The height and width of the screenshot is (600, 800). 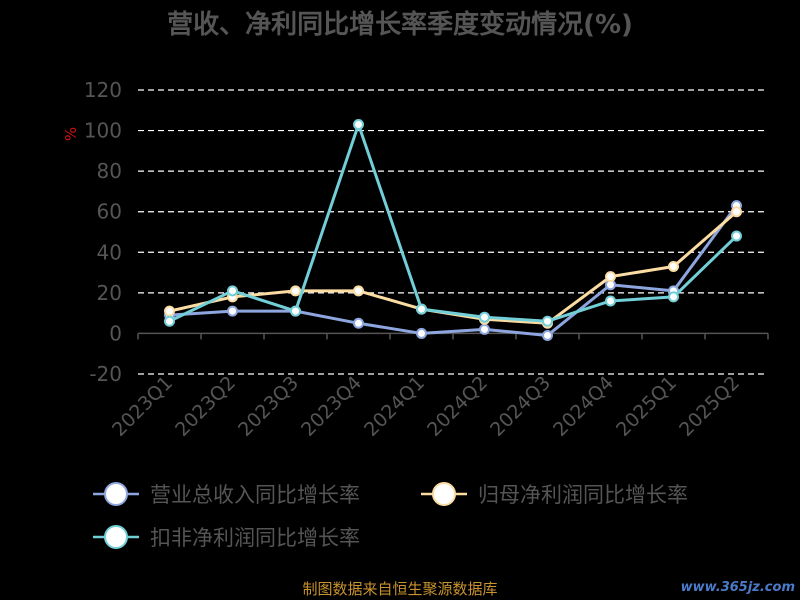 What do you see at coordinates (71, 134) in the screenshot?
I see `y-axis-label: %` at bounding box center [71, 134].